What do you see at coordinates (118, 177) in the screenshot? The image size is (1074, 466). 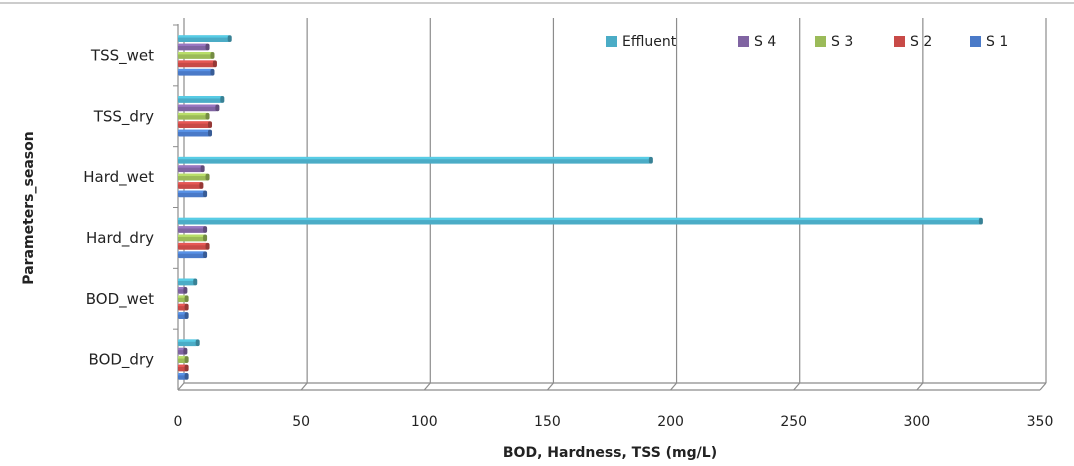 I see `category-label: Hard_wet` at bounding box center [118, 177].